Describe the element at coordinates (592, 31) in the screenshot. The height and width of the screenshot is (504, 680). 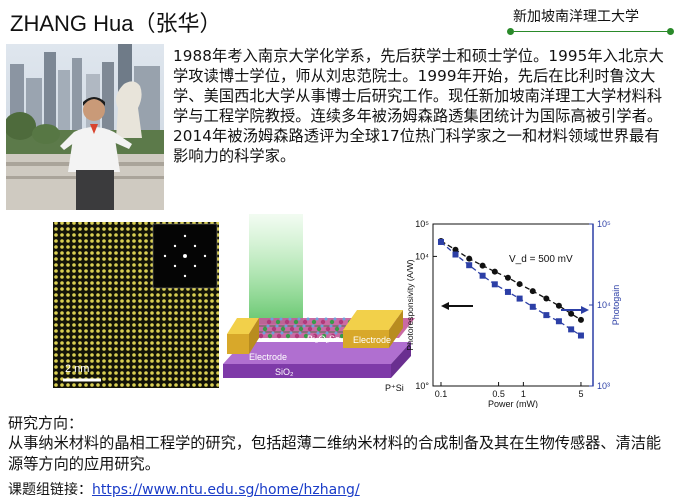
I see `affiliation-underline` at that location.